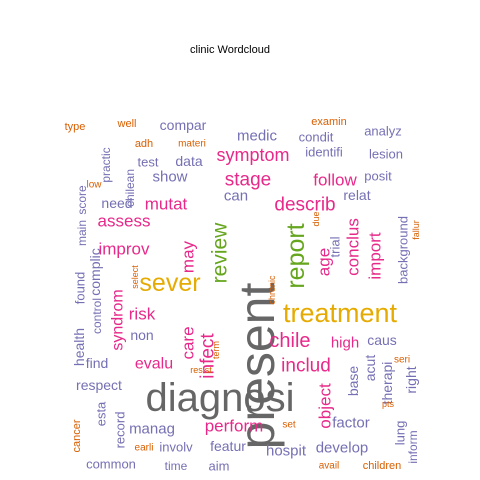 The height and width of the screenshot is (480, 480). I want to click on word-object: object, so click(325, 406).